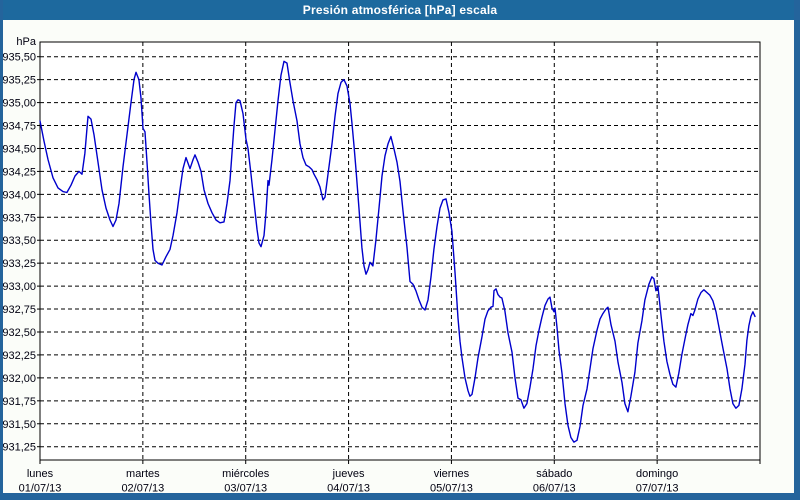 The height and width of the screenshot is (500, 800). Describe the element at coordinates (19, 356) in the screenshot. I see `y-tick-label: 932,25` at that location.